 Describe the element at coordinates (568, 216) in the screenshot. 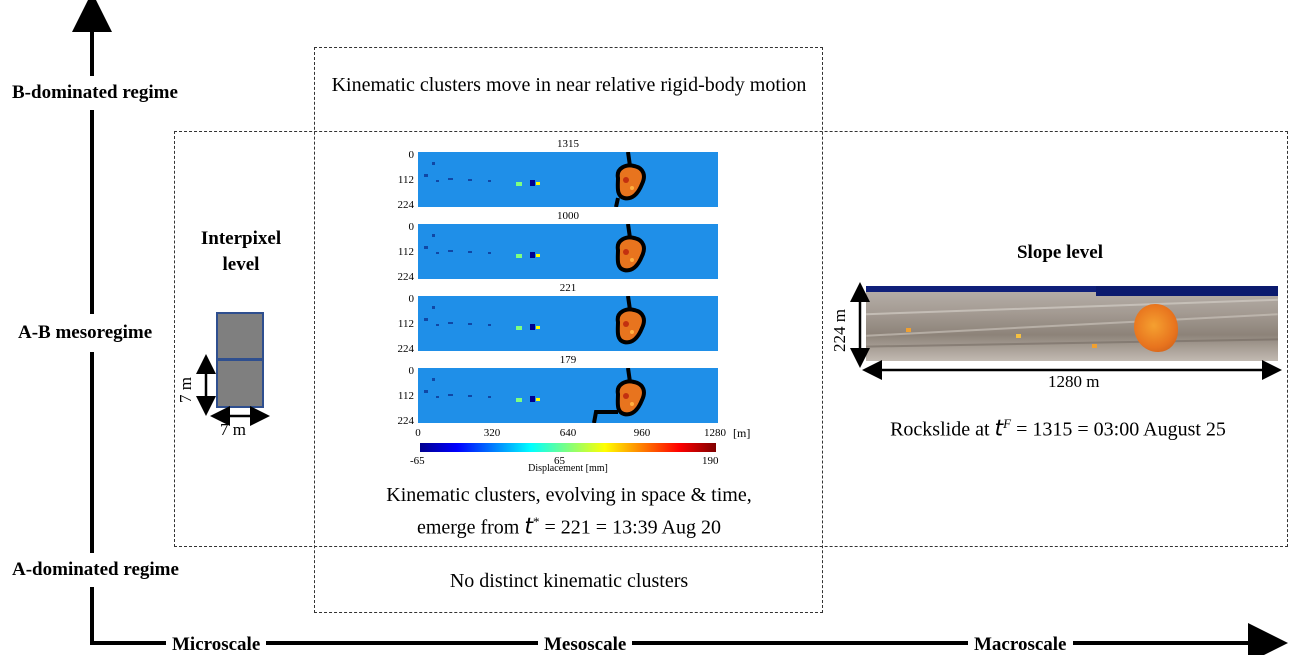

I see `panel-title: 1000` at that location.